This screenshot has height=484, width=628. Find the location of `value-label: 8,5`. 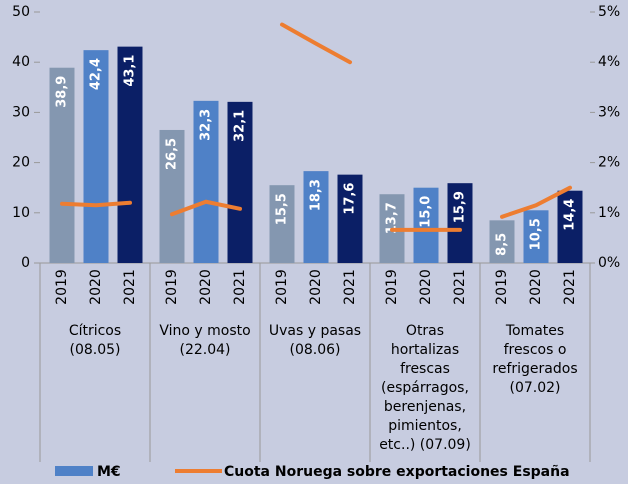

value-label: 8,5 is located at coordinates (502, 244).